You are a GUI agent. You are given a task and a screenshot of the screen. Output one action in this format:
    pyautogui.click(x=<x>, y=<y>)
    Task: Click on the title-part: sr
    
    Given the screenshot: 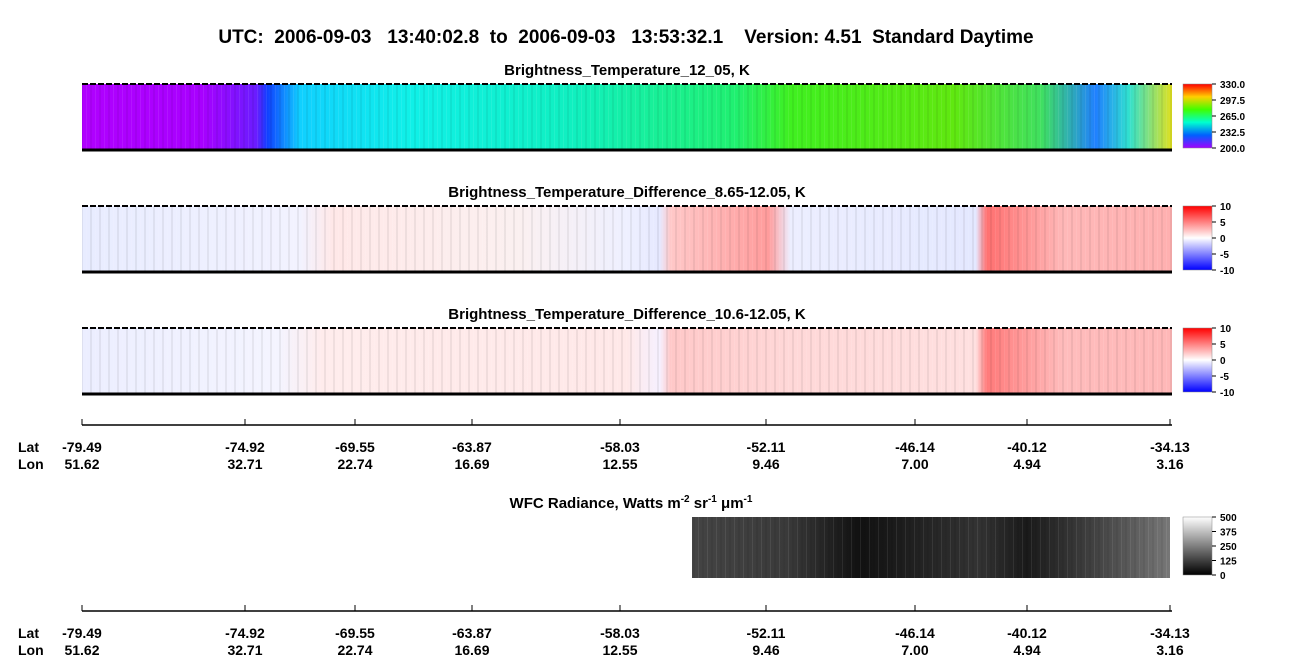 What is the action you would take?
    pyautogui.click(x=699, y=503)
    